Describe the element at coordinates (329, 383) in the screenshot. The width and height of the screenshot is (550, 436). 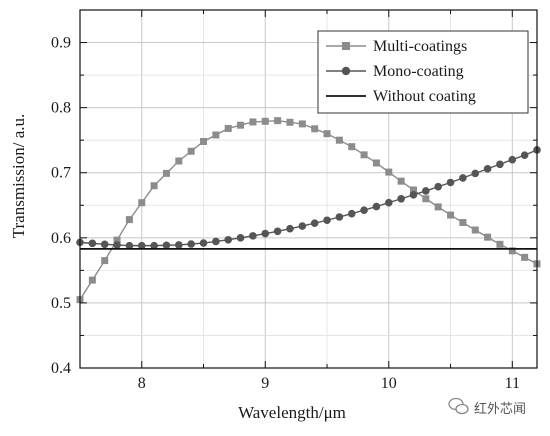
I see `x-tick-labels: 8 9 10 11` at that location.